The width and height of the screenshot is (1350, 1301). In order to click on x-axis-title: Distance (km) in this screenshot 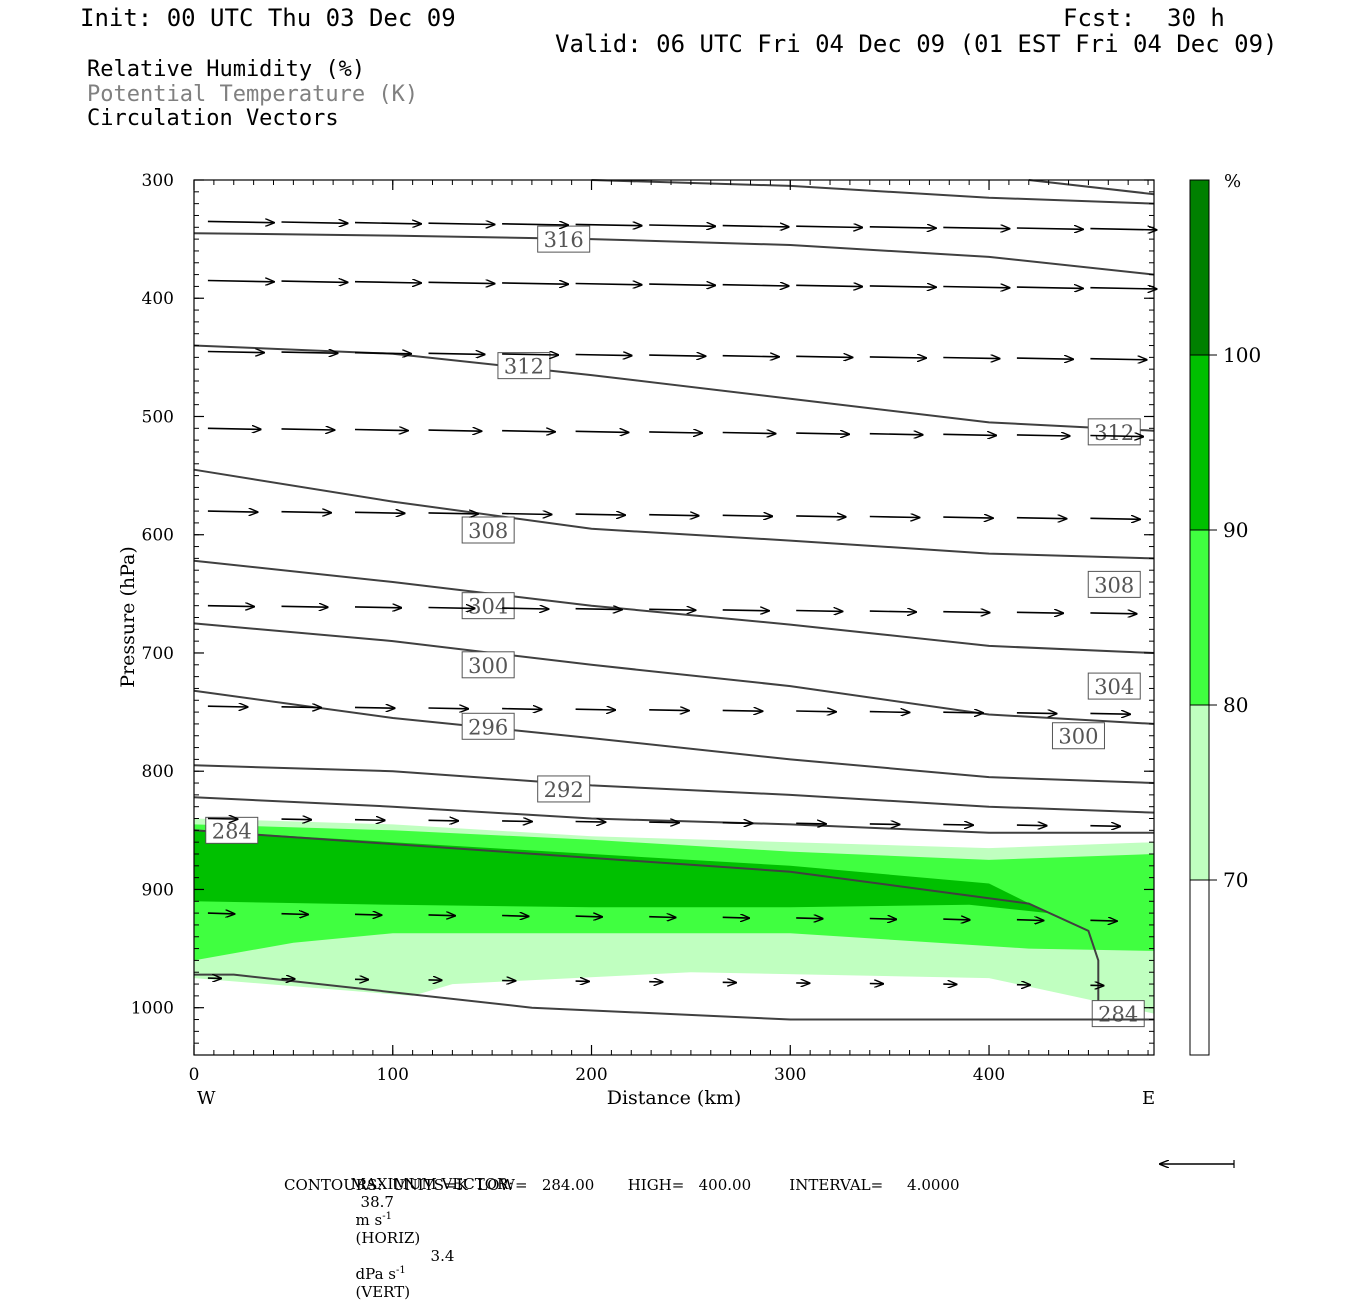, I will do `click(674, 1098)`.